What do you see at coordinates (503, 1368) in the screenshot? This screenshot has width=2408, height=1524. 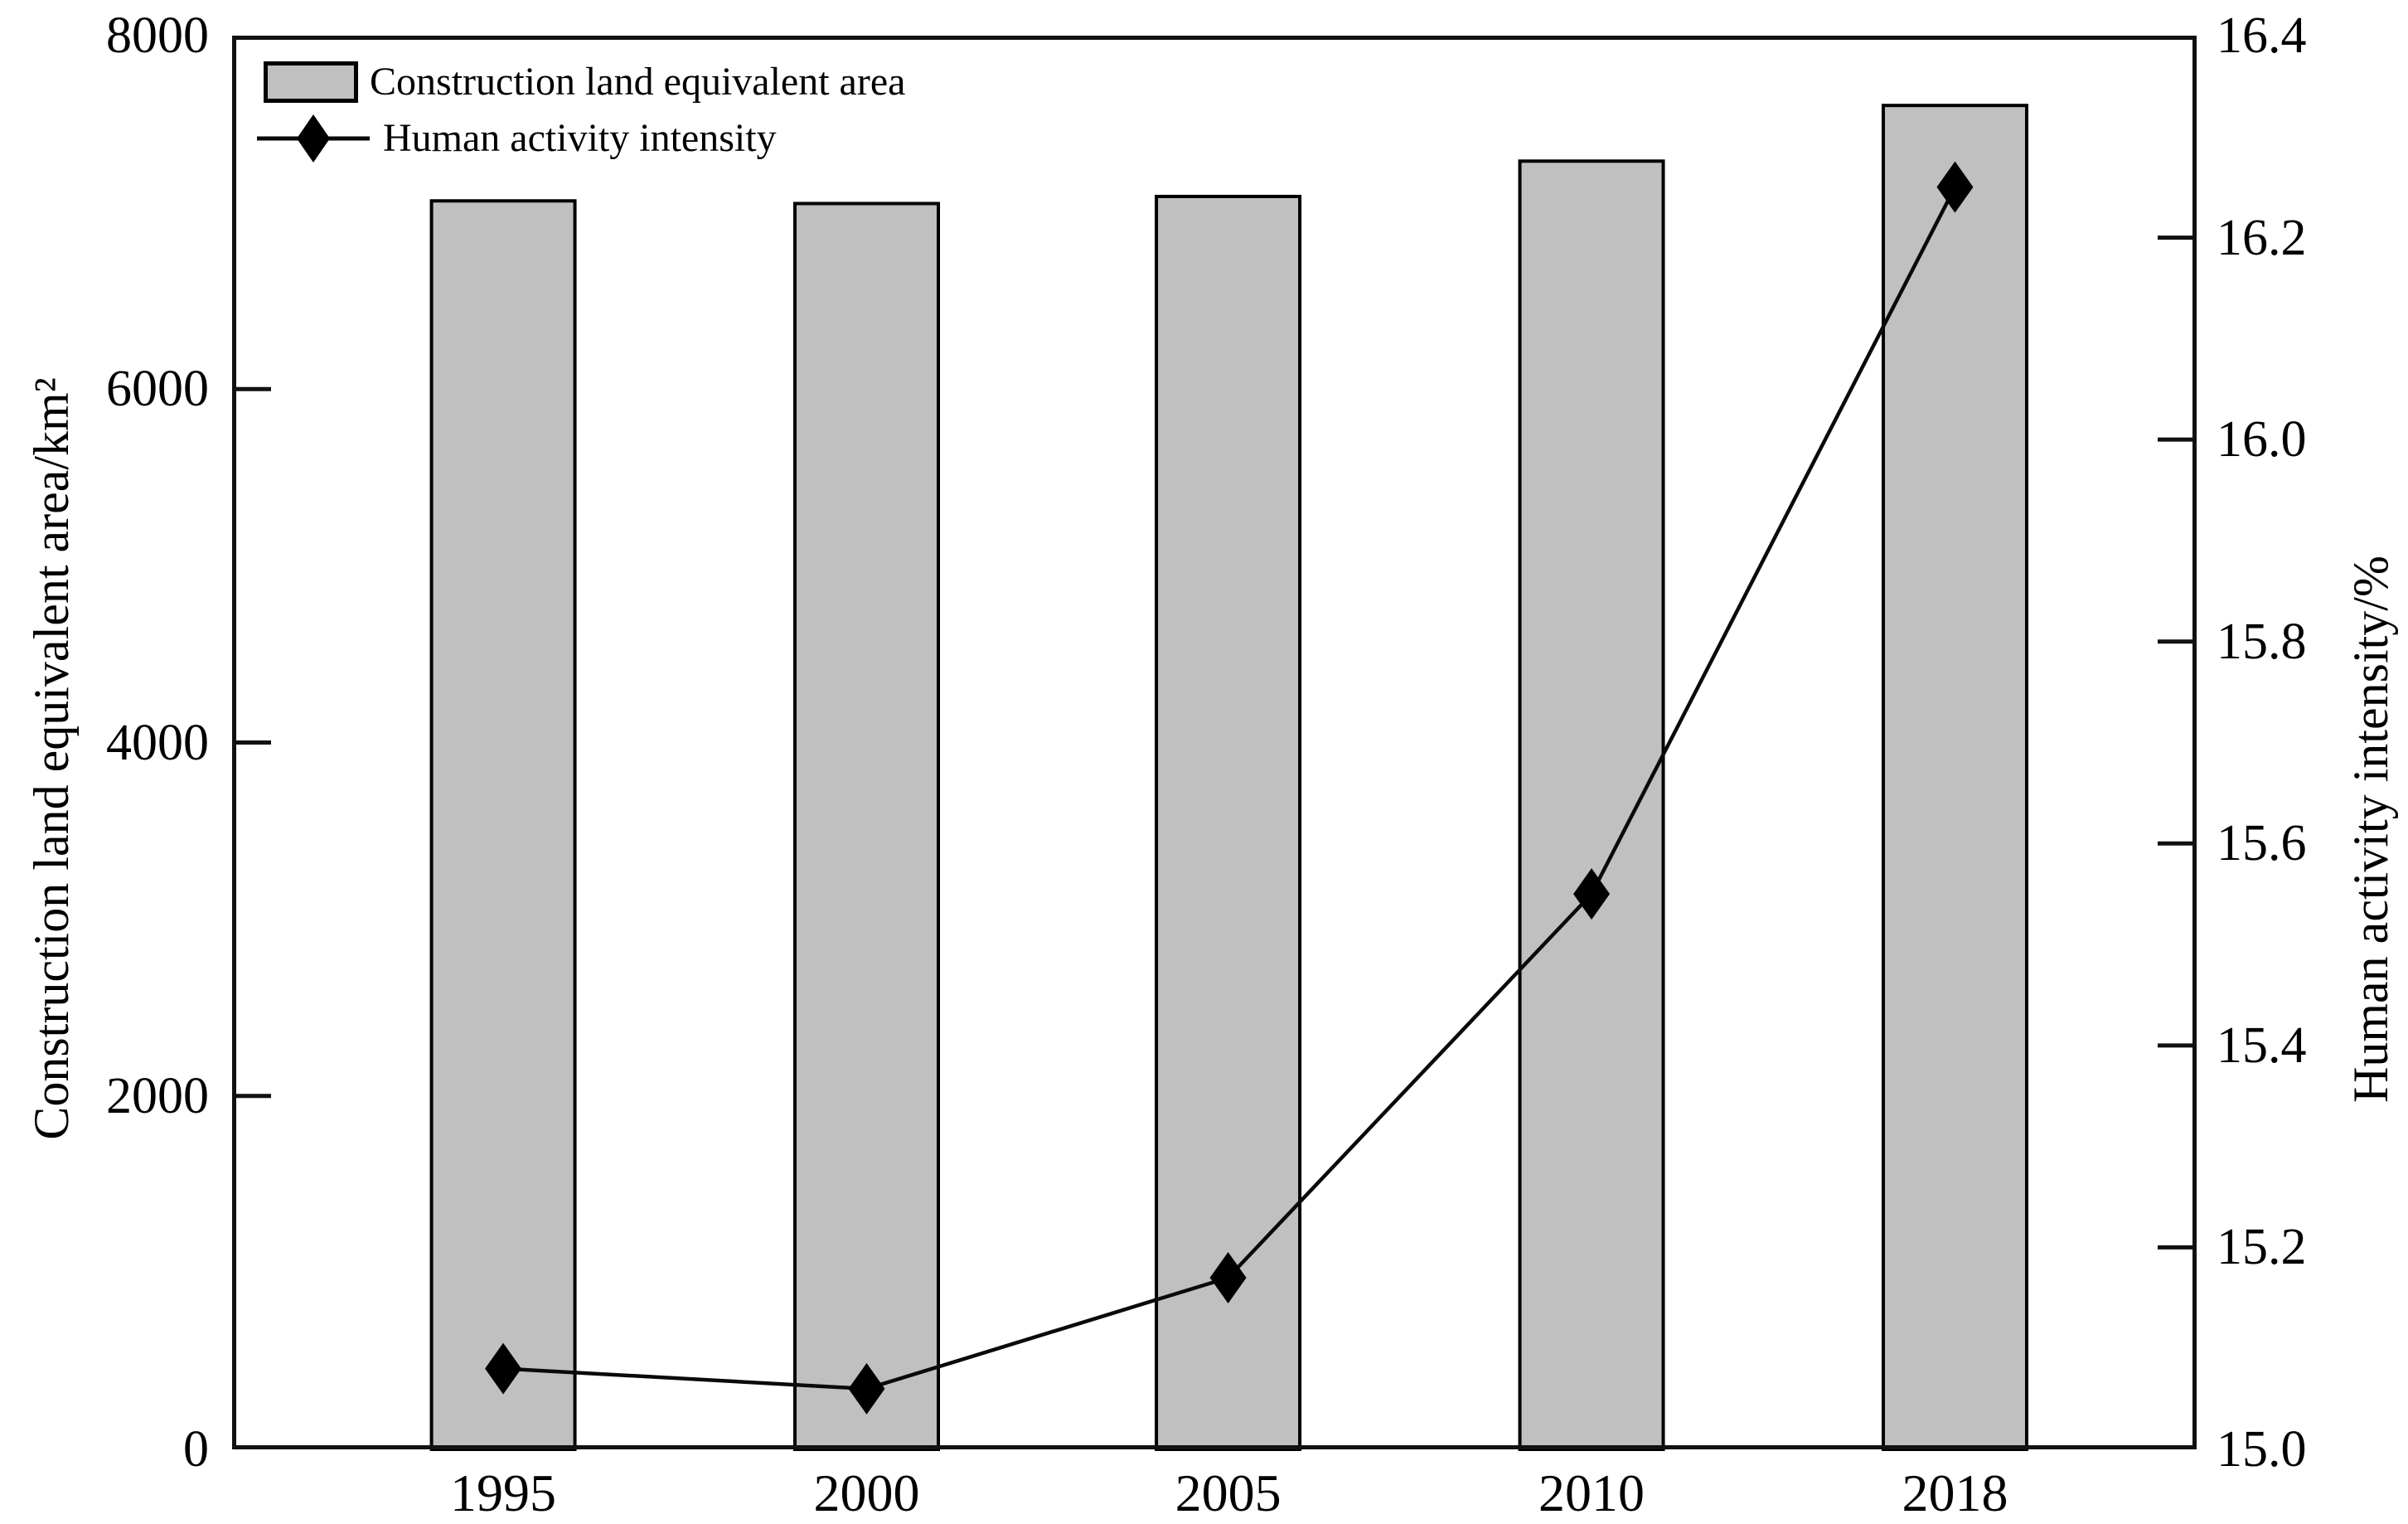 I see `diamond-marker-1995` at bounding box center [503, 1368].